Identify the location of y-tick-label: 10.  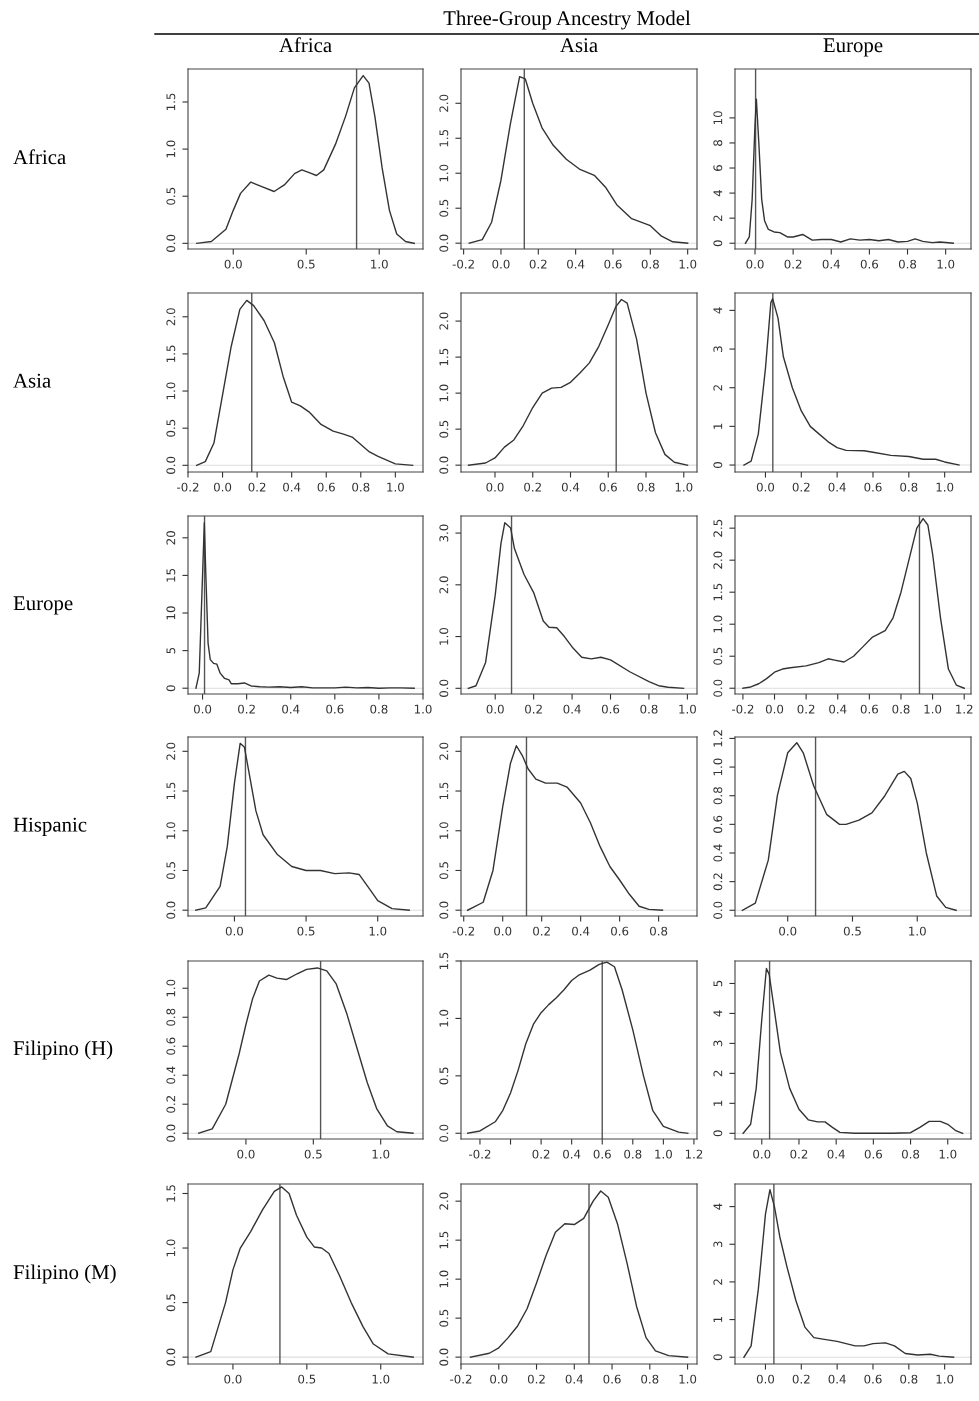
(718, 118).